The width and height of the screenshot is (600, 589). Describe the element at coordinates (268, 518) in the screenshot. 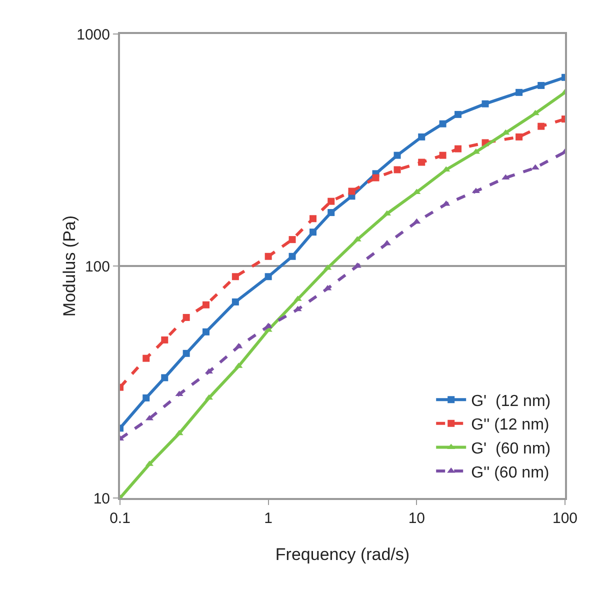

I see `x-tick-label: 1` at that location.